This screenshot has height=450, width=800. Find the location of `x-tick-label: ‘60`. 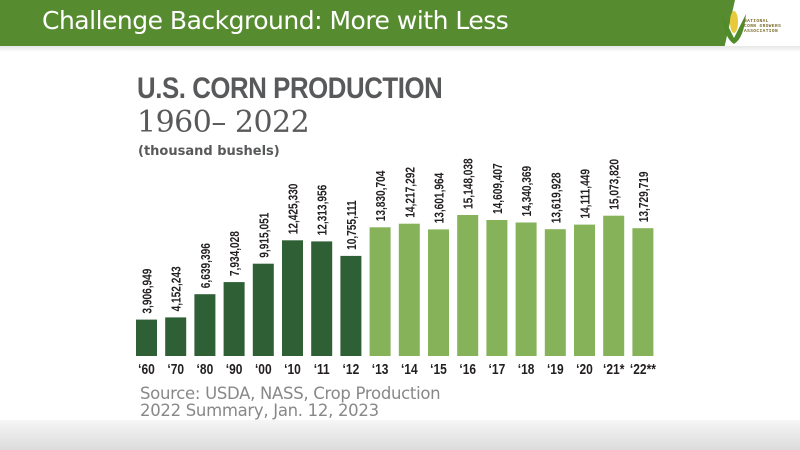

x-tick-label: ‘60 is located at coordinates (146, 369).